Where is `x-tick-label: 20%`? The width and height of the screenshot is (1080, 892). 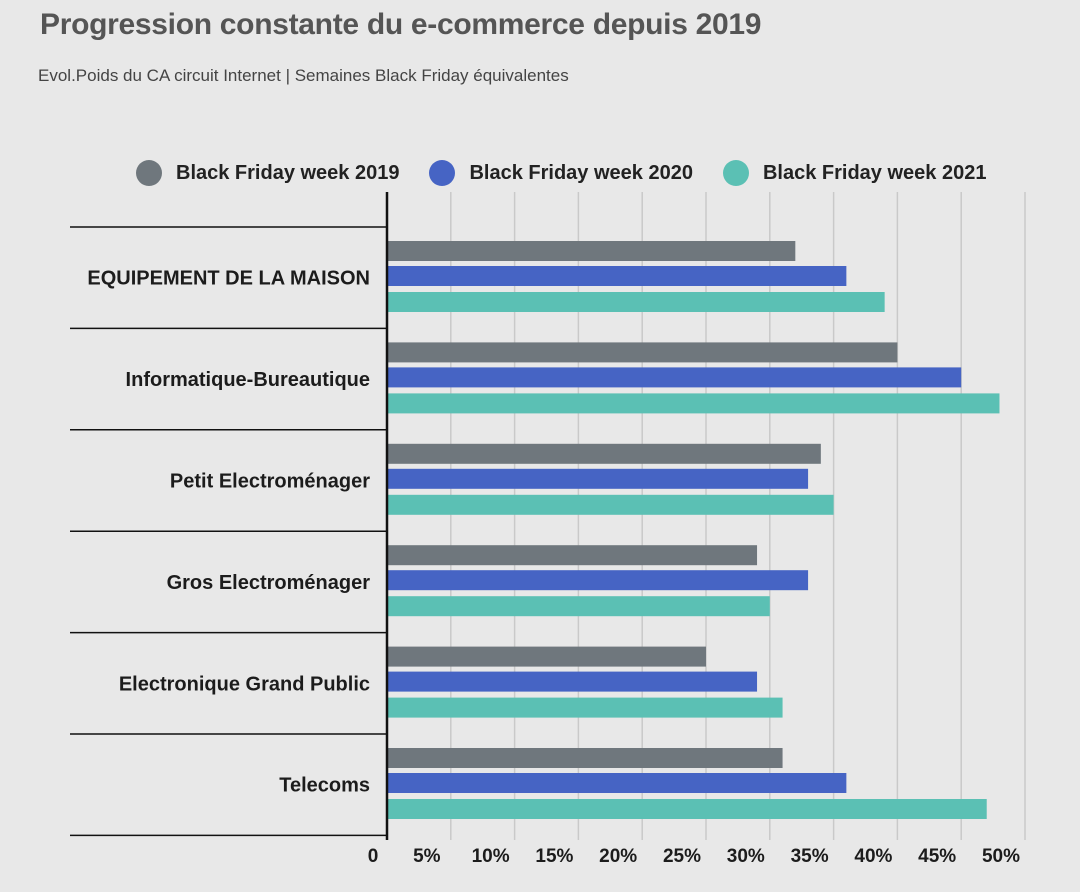
x-tick-label: 20% is located at coordinates (618, 856).